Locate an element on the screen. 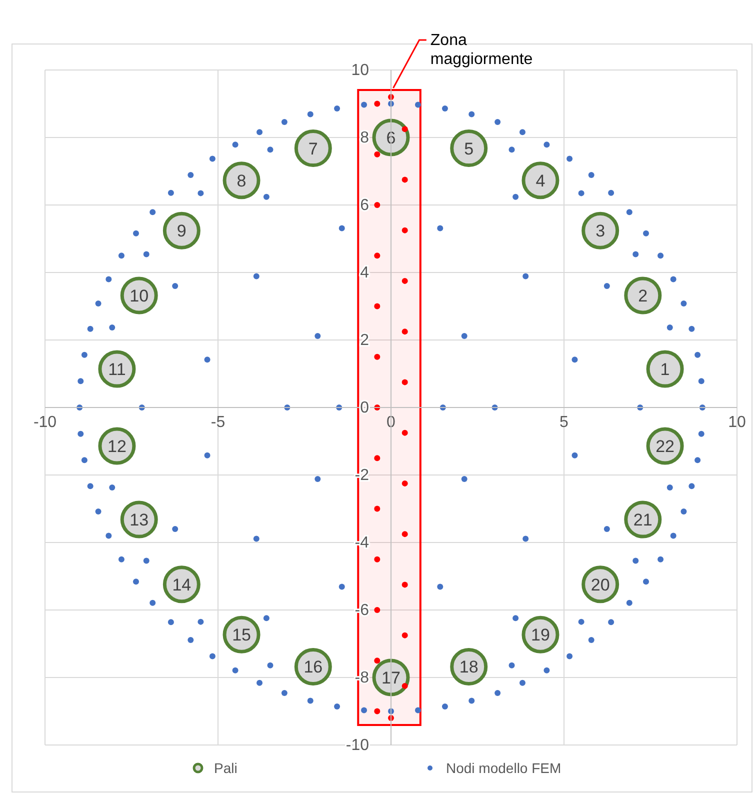 The height and width of the screenshot is (794, 754). band-label: Zona maggiormente is located at coordinates (481, 50).